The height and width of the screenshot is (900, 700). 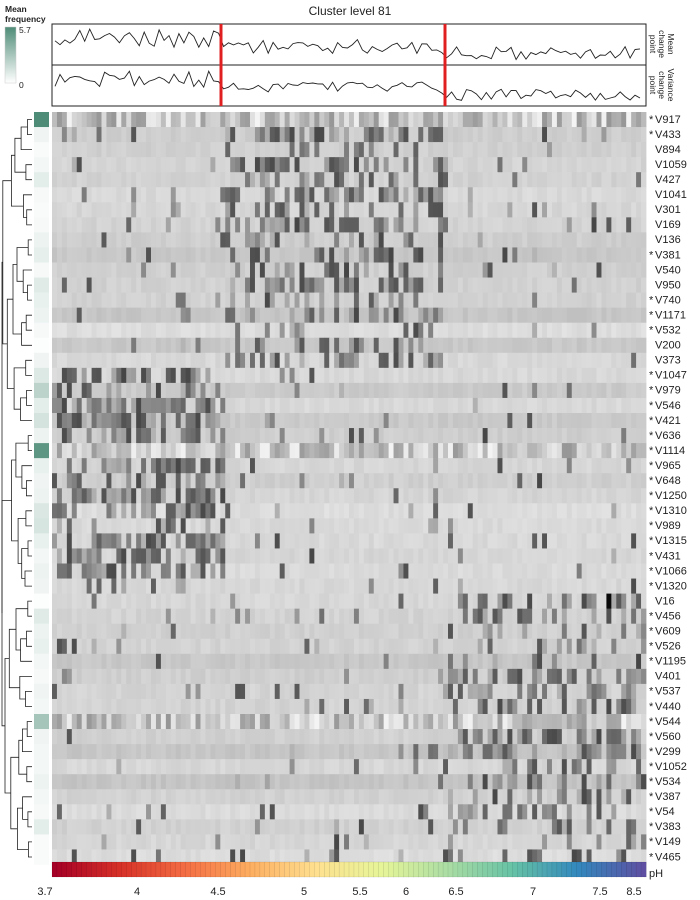 What do you see at coordinates (653, 44) in the screenshot?
I see `mean-track-label-3: point` at bounding box center [653, 44].